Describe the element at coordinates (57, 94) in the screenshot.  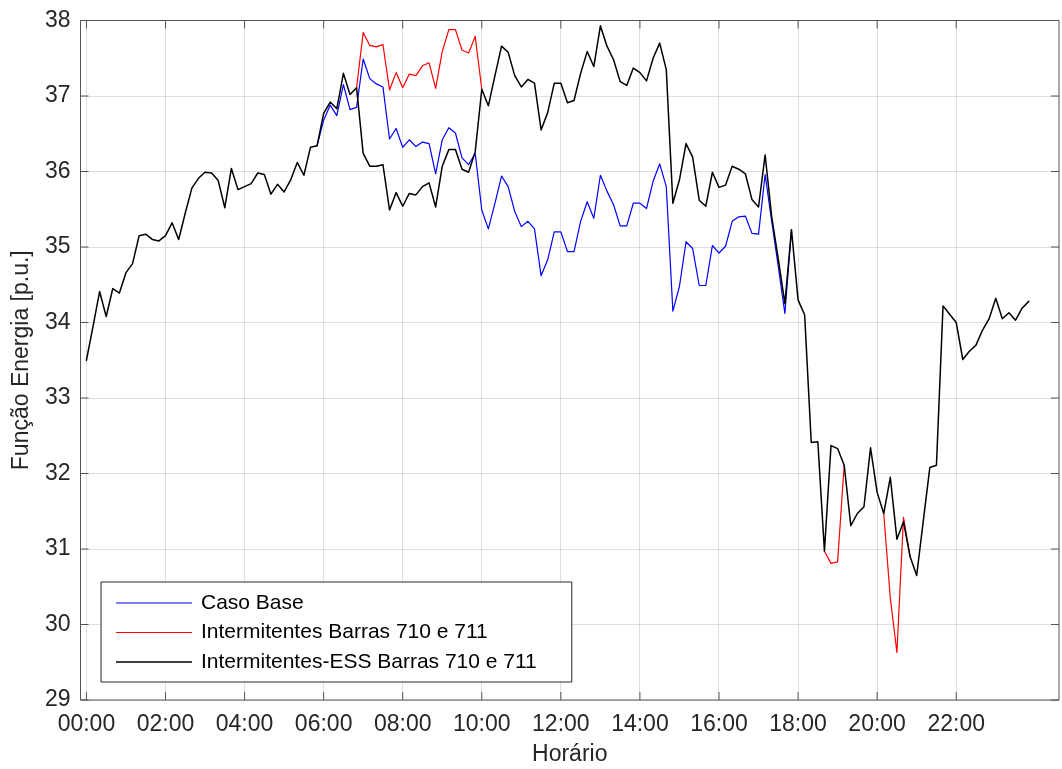
I see `y-tick-label: 37` at that location.